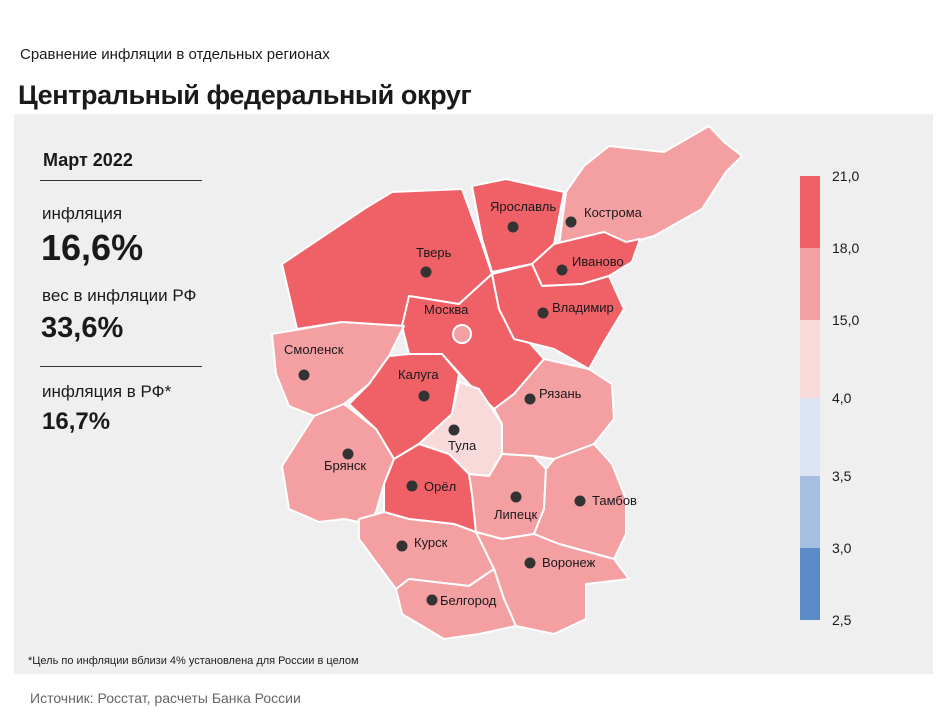 This screenshot has height=712, width=950. Describe the element at coordinates (88, 160) in the screenshot. I see `period-label: Март 2022` at that location.